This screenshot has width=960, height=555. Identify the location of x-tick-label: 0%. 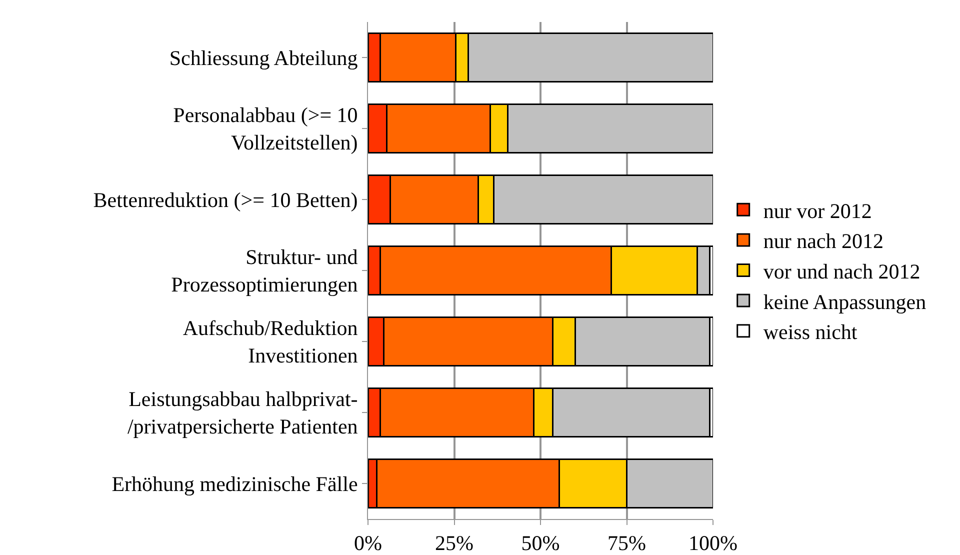
(368, 543).